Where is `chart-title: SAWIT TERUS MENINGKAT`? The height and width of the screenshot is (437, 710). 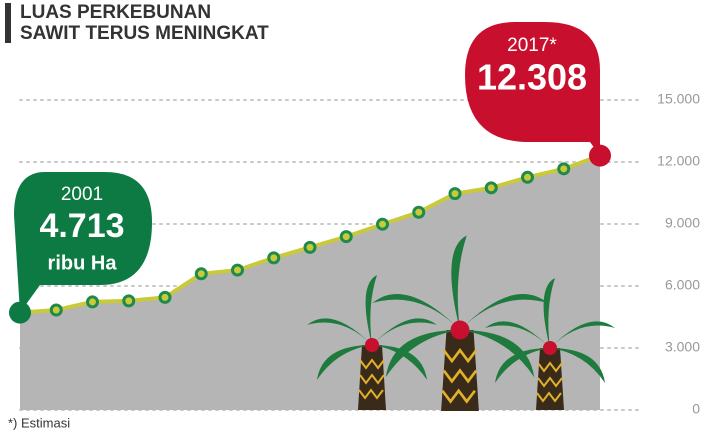 chart-title: SAWIT TERUS MENINGKAT is located at coordinates (144, 33).